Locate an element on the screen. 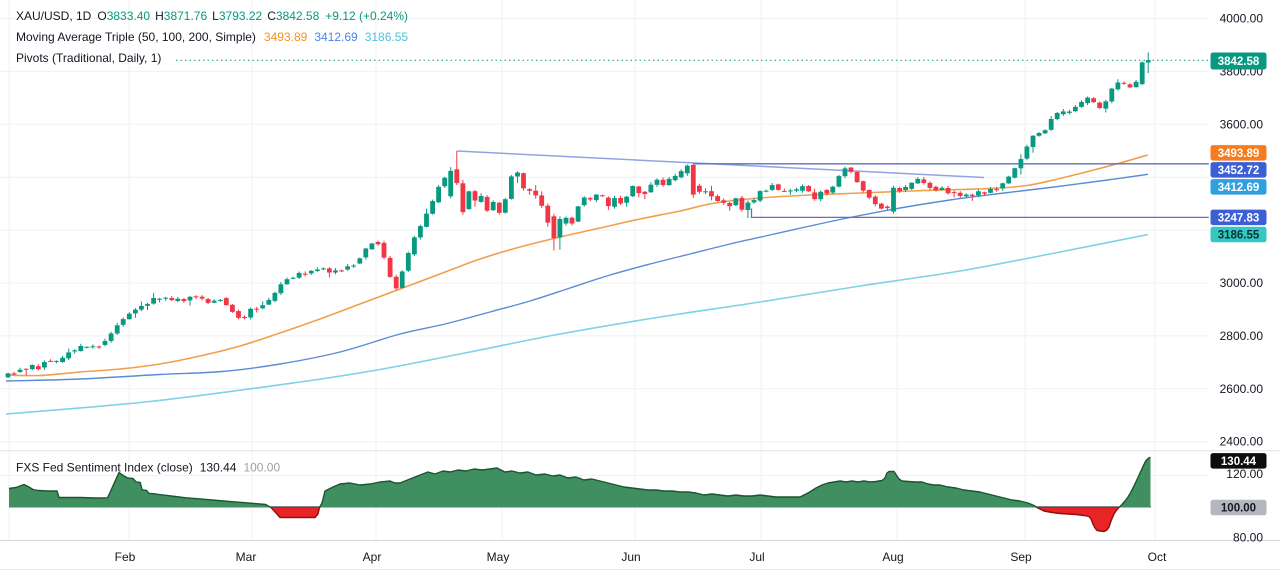 The width and height of the screenshot is (1280, 588). svg-text: 3842.58 is located at coordinates (1239, 62).